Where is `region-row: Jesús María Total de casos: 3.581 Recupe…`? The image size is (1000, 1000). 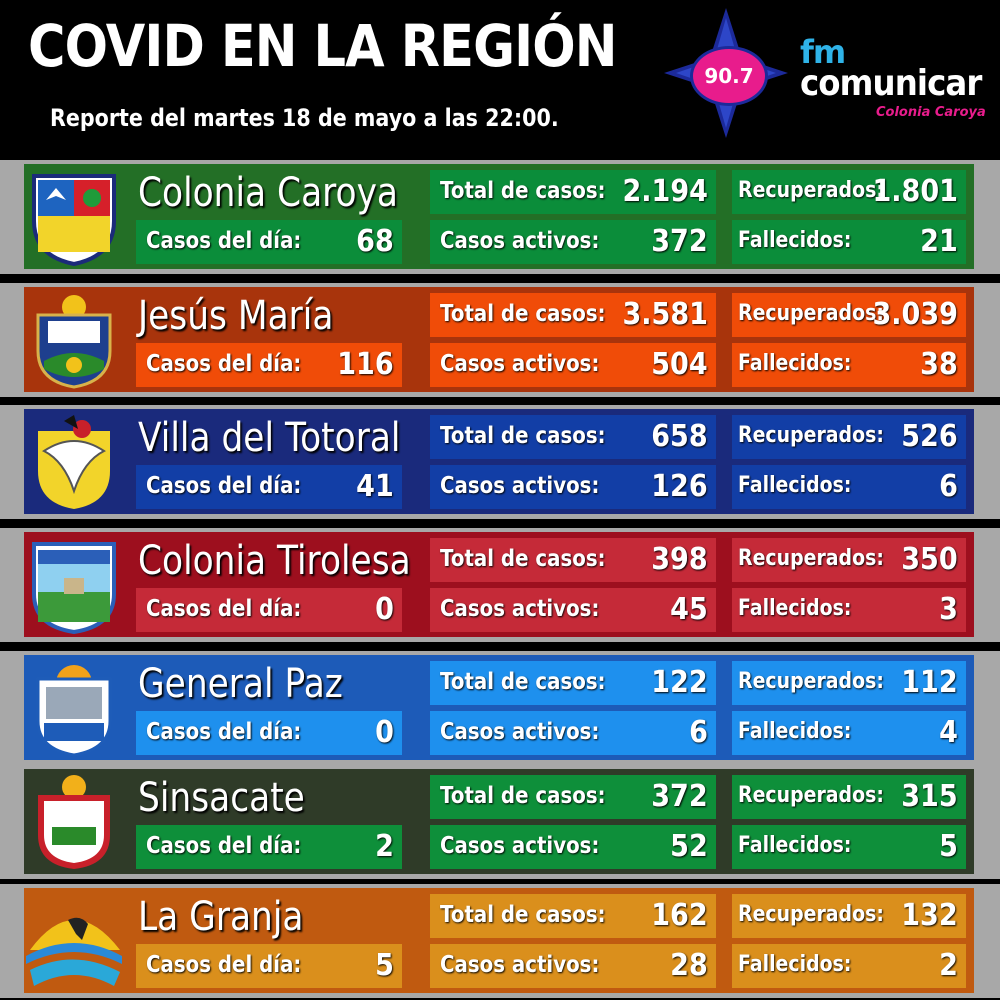
region-row: Jesús María Total de casos: 3.581 Recupe… is located at coordinates (500, 340).